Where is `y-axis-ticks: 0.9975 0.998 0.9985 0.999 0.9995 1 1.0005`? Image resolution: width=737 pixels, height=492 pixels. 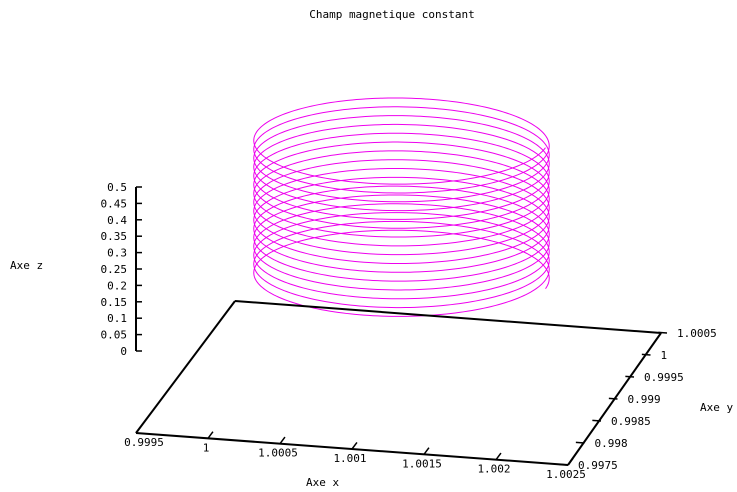 y-axis-ticks: 0.9975 0.998 0.9985 0.999 0.9995 1 1.0005 is located at coordinates (638, 399).